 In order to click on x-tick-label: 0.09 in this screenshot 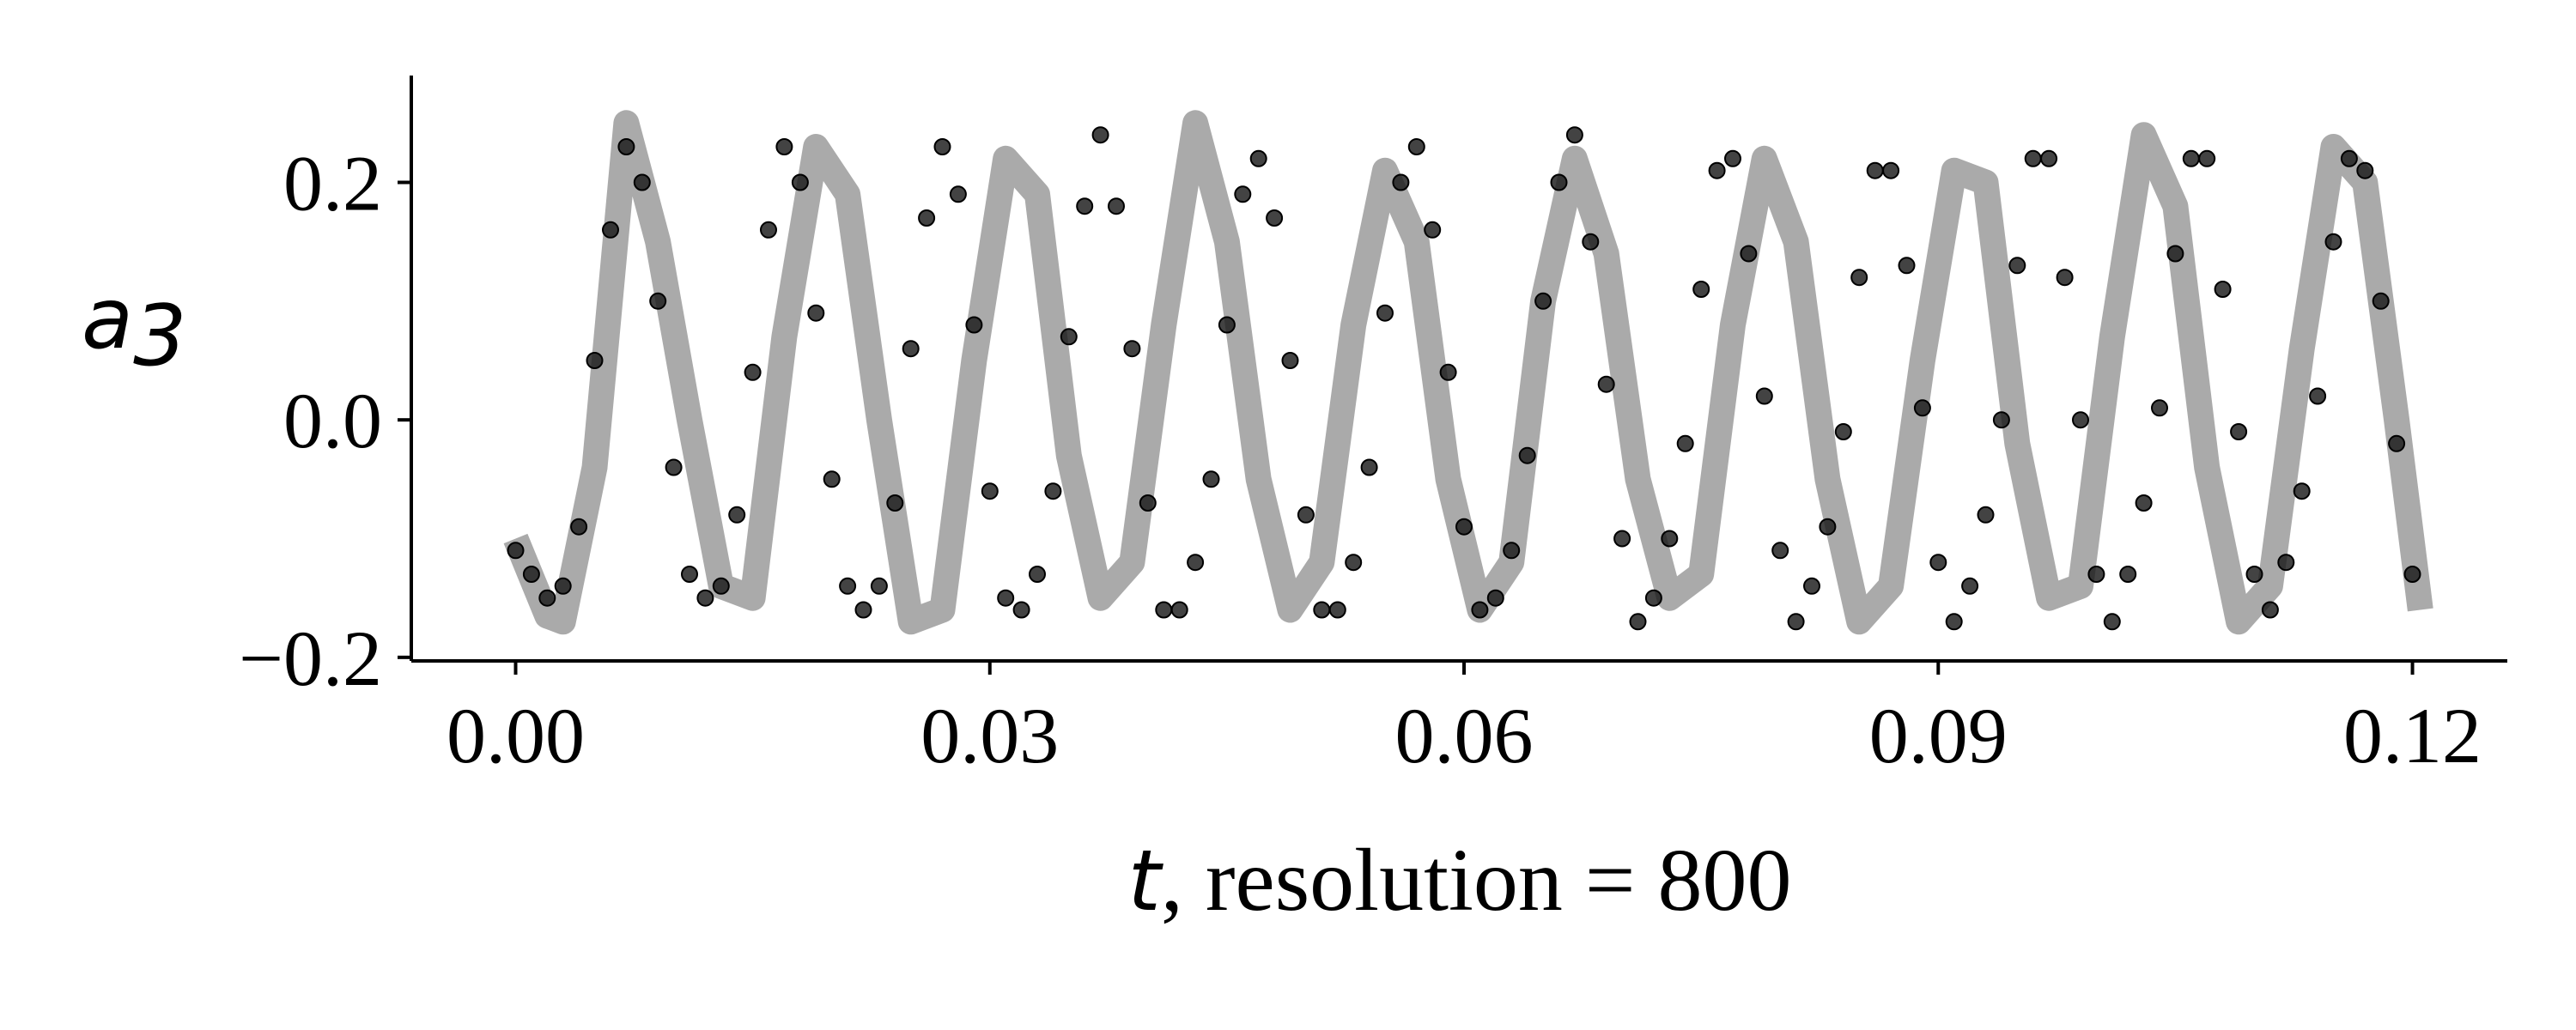, I will do `click(1938, 735)`.